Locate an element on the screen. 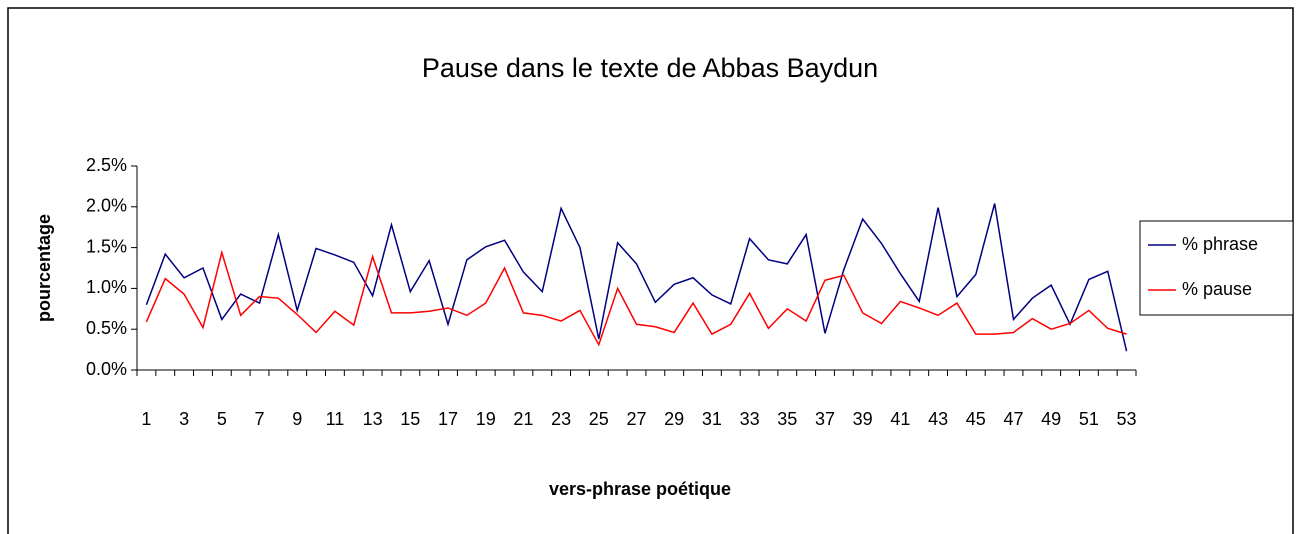 Image resolution: width=1301 pixels, height=534 pixels. x-tick-label: 29 is located at coordinates (674, 419).